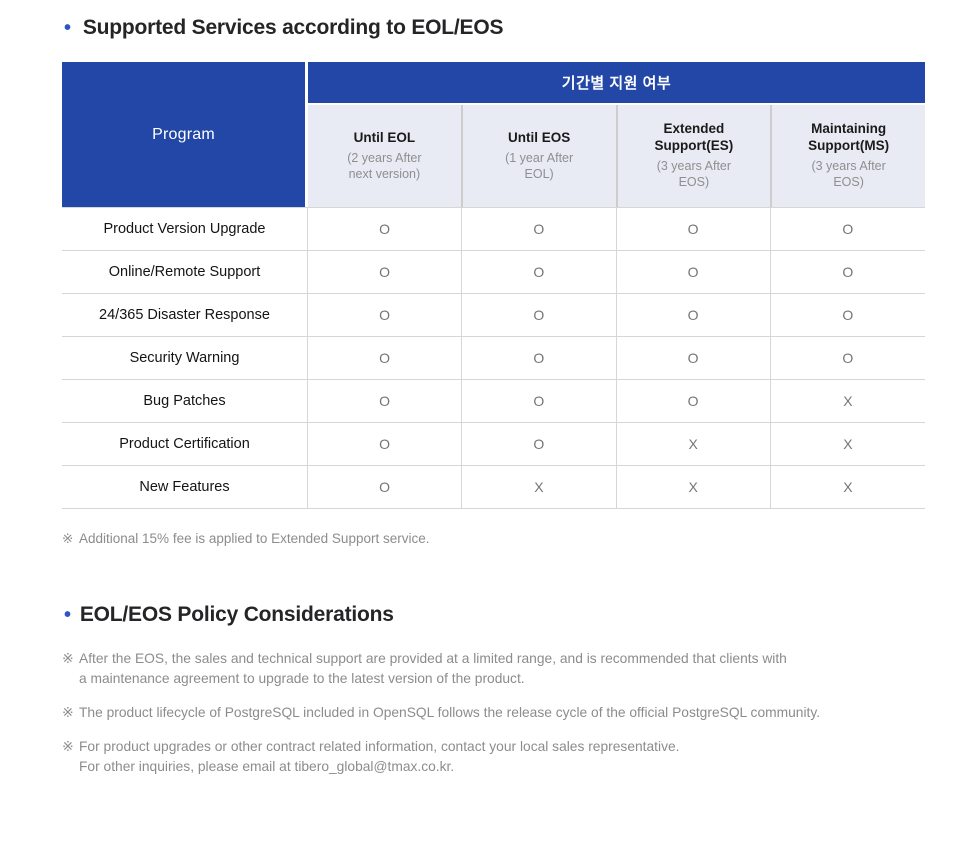 The image size is (980, 866). I want to click on column-subtitle: (2 years After next version), so click(384, 165).